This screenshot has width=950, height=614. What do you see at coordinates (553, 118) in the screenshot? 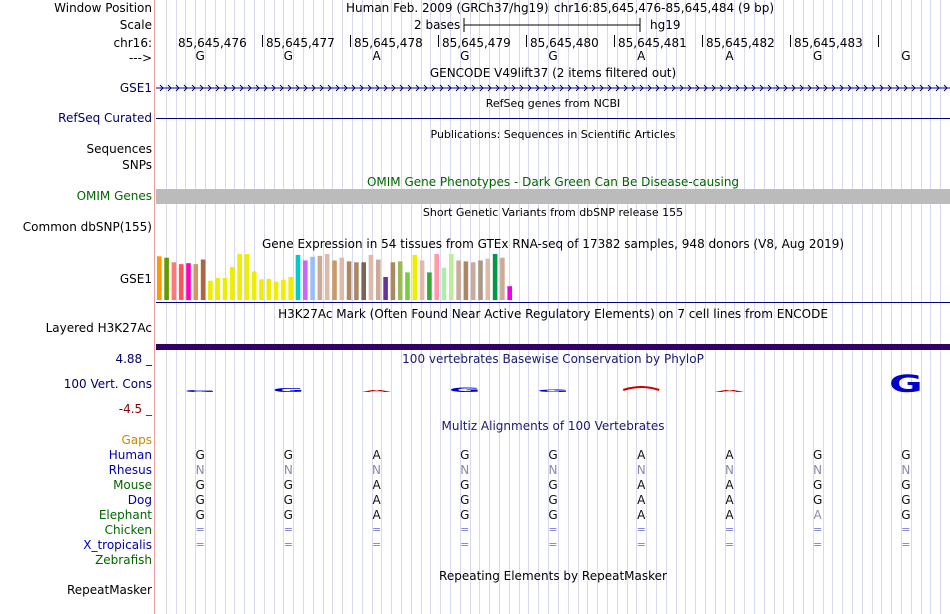
I see `refseq-gene-feature` at bounding box center [553, 118].